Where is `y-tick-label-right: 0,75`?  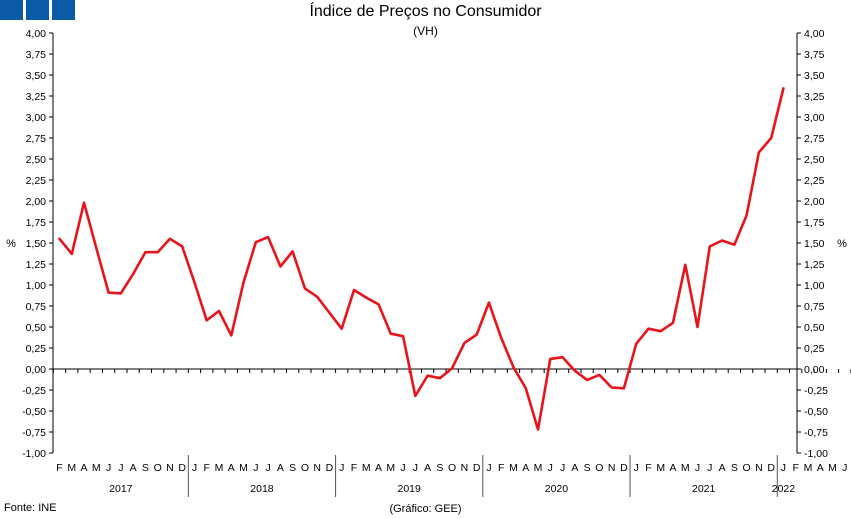 y-tick-label-right: 0,75 is located at coordinates (814, 307).